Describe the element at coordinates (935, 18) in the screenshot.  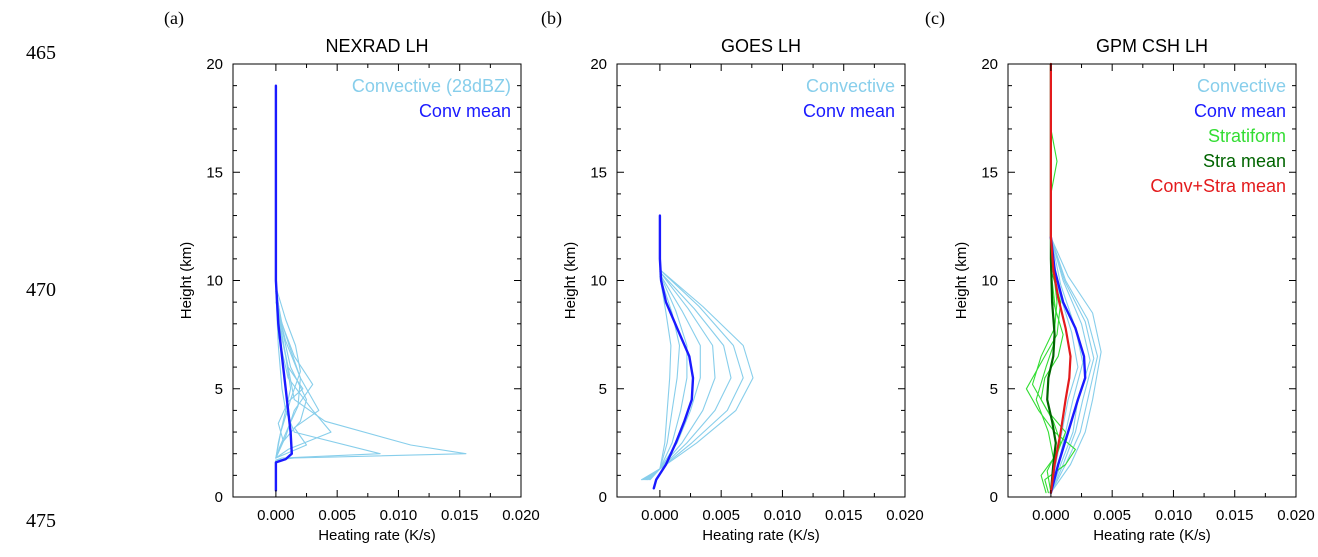
I see `panel-label-c: (c)` at that location.